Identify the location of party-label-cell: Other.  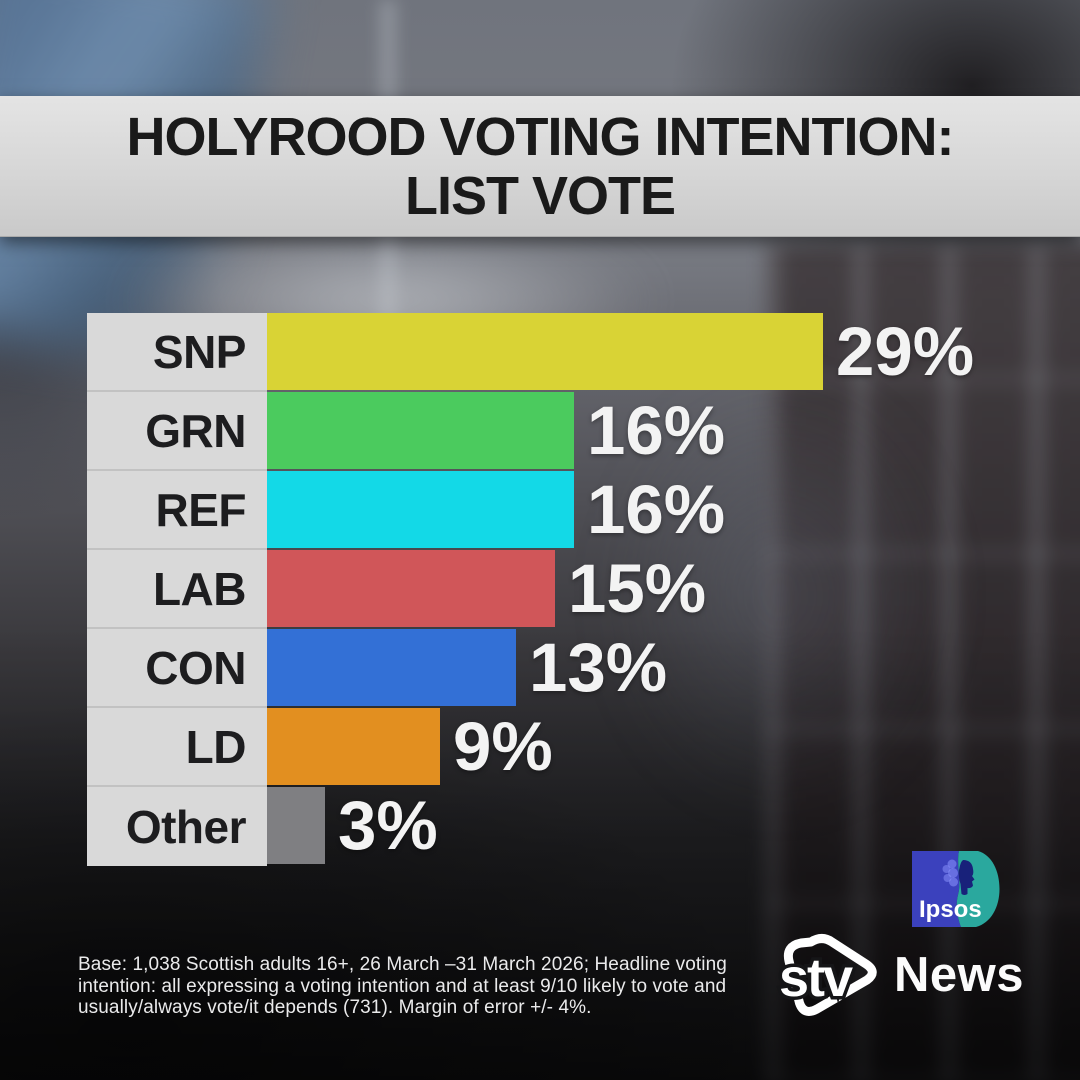
(177, 826).